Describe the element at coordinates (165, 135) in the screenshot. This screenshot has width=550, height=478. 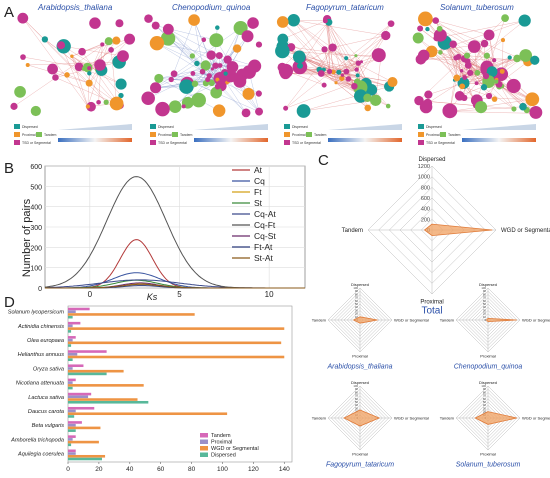
I see `legend-text-proximal: Proximal` at that location.